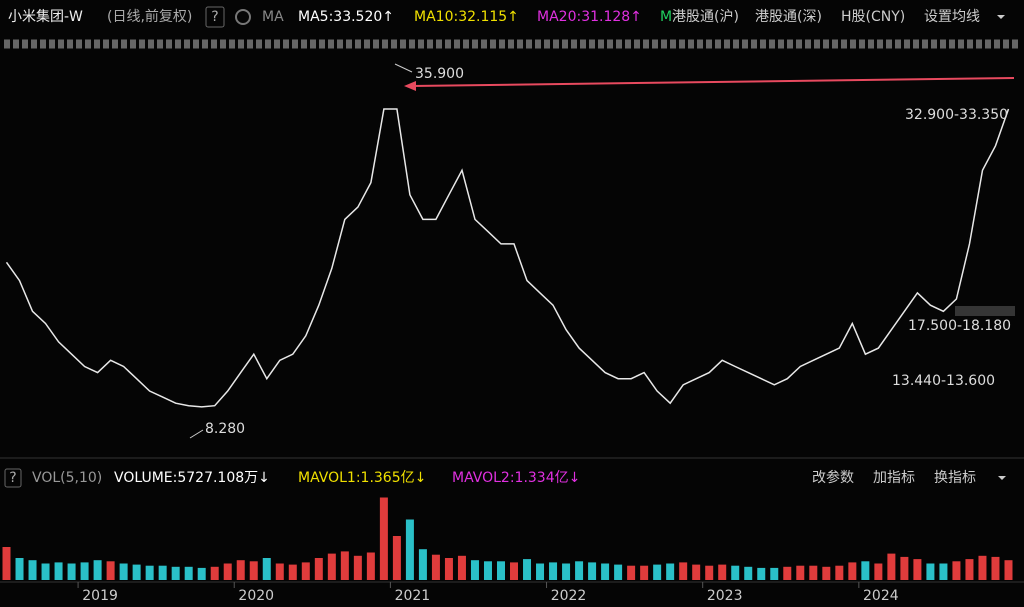 This screenshot has height=607, width=1024. Describe the element at coordinates (413, 596) in the screenshot. I see `x-tick-label: 2021` at that location.